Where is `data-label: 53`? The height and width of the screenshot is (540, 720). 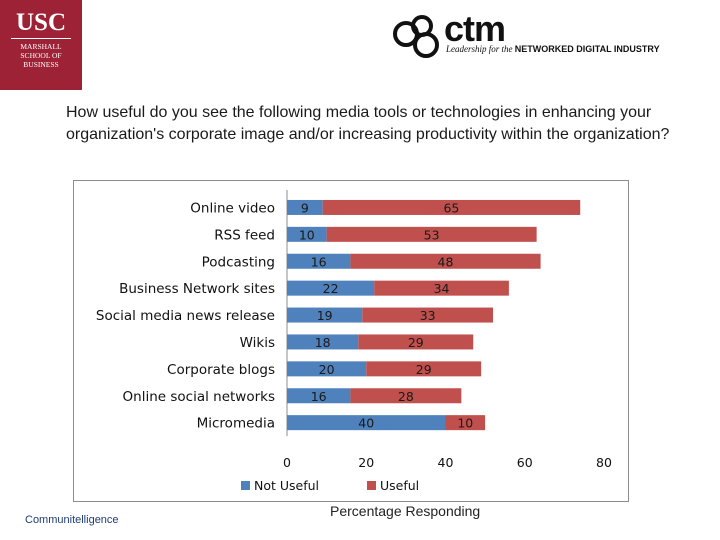
data-label: 53 is located at coordinates (432, 234).